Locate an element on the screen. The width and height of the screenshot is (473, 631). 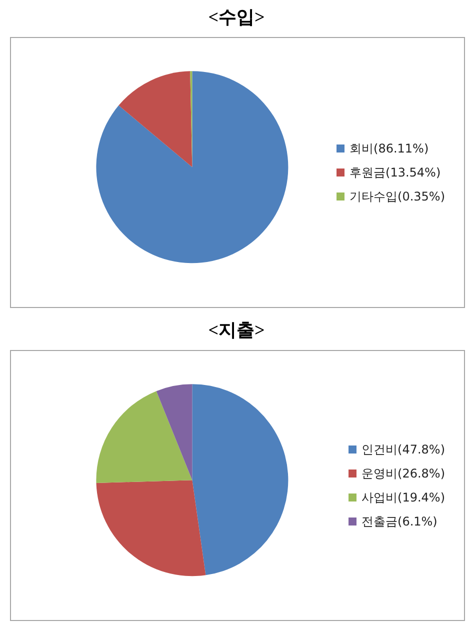
legend-label: 전출금(6.1%) is located at coordinates (400, 521).